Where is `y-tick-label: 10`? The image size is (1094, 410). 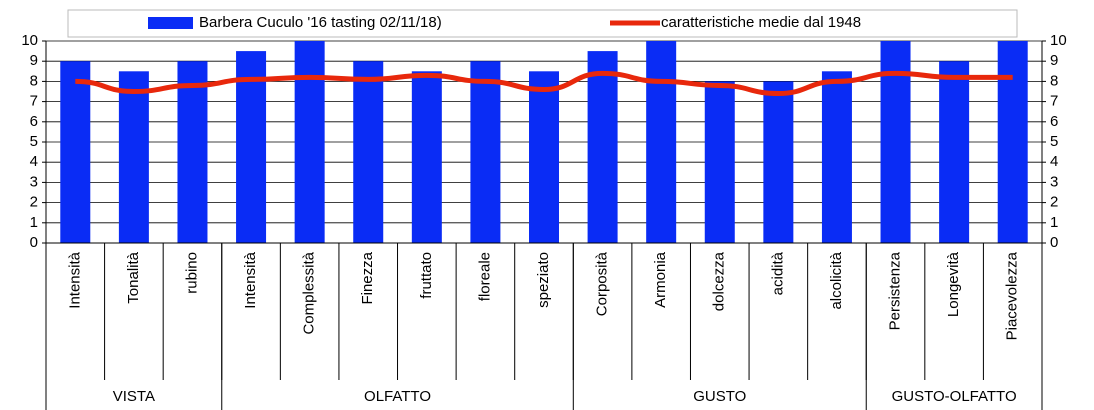 y-tick-label: 10 is located at coordinates (29, 40).